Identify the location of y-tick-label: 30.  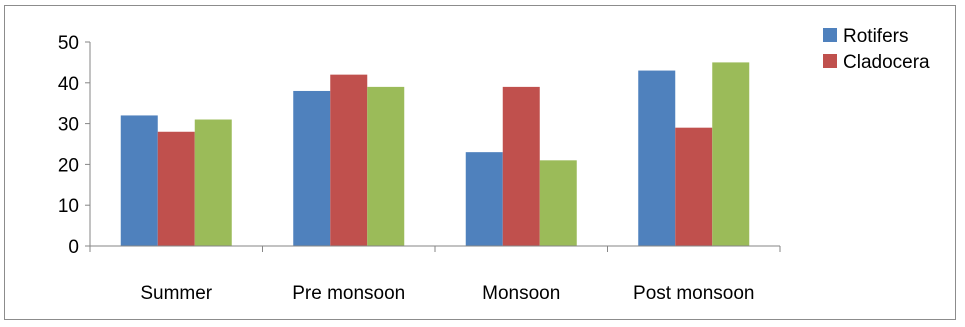
(68, 125).